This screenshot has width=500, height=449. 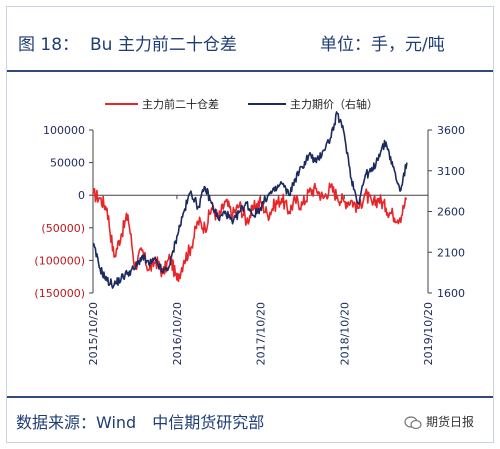 What do you see at coordinates (382, 45) in the screenshot?
I see `unit-label: 单位：手，元/吨` at bounding box center [382, 45].